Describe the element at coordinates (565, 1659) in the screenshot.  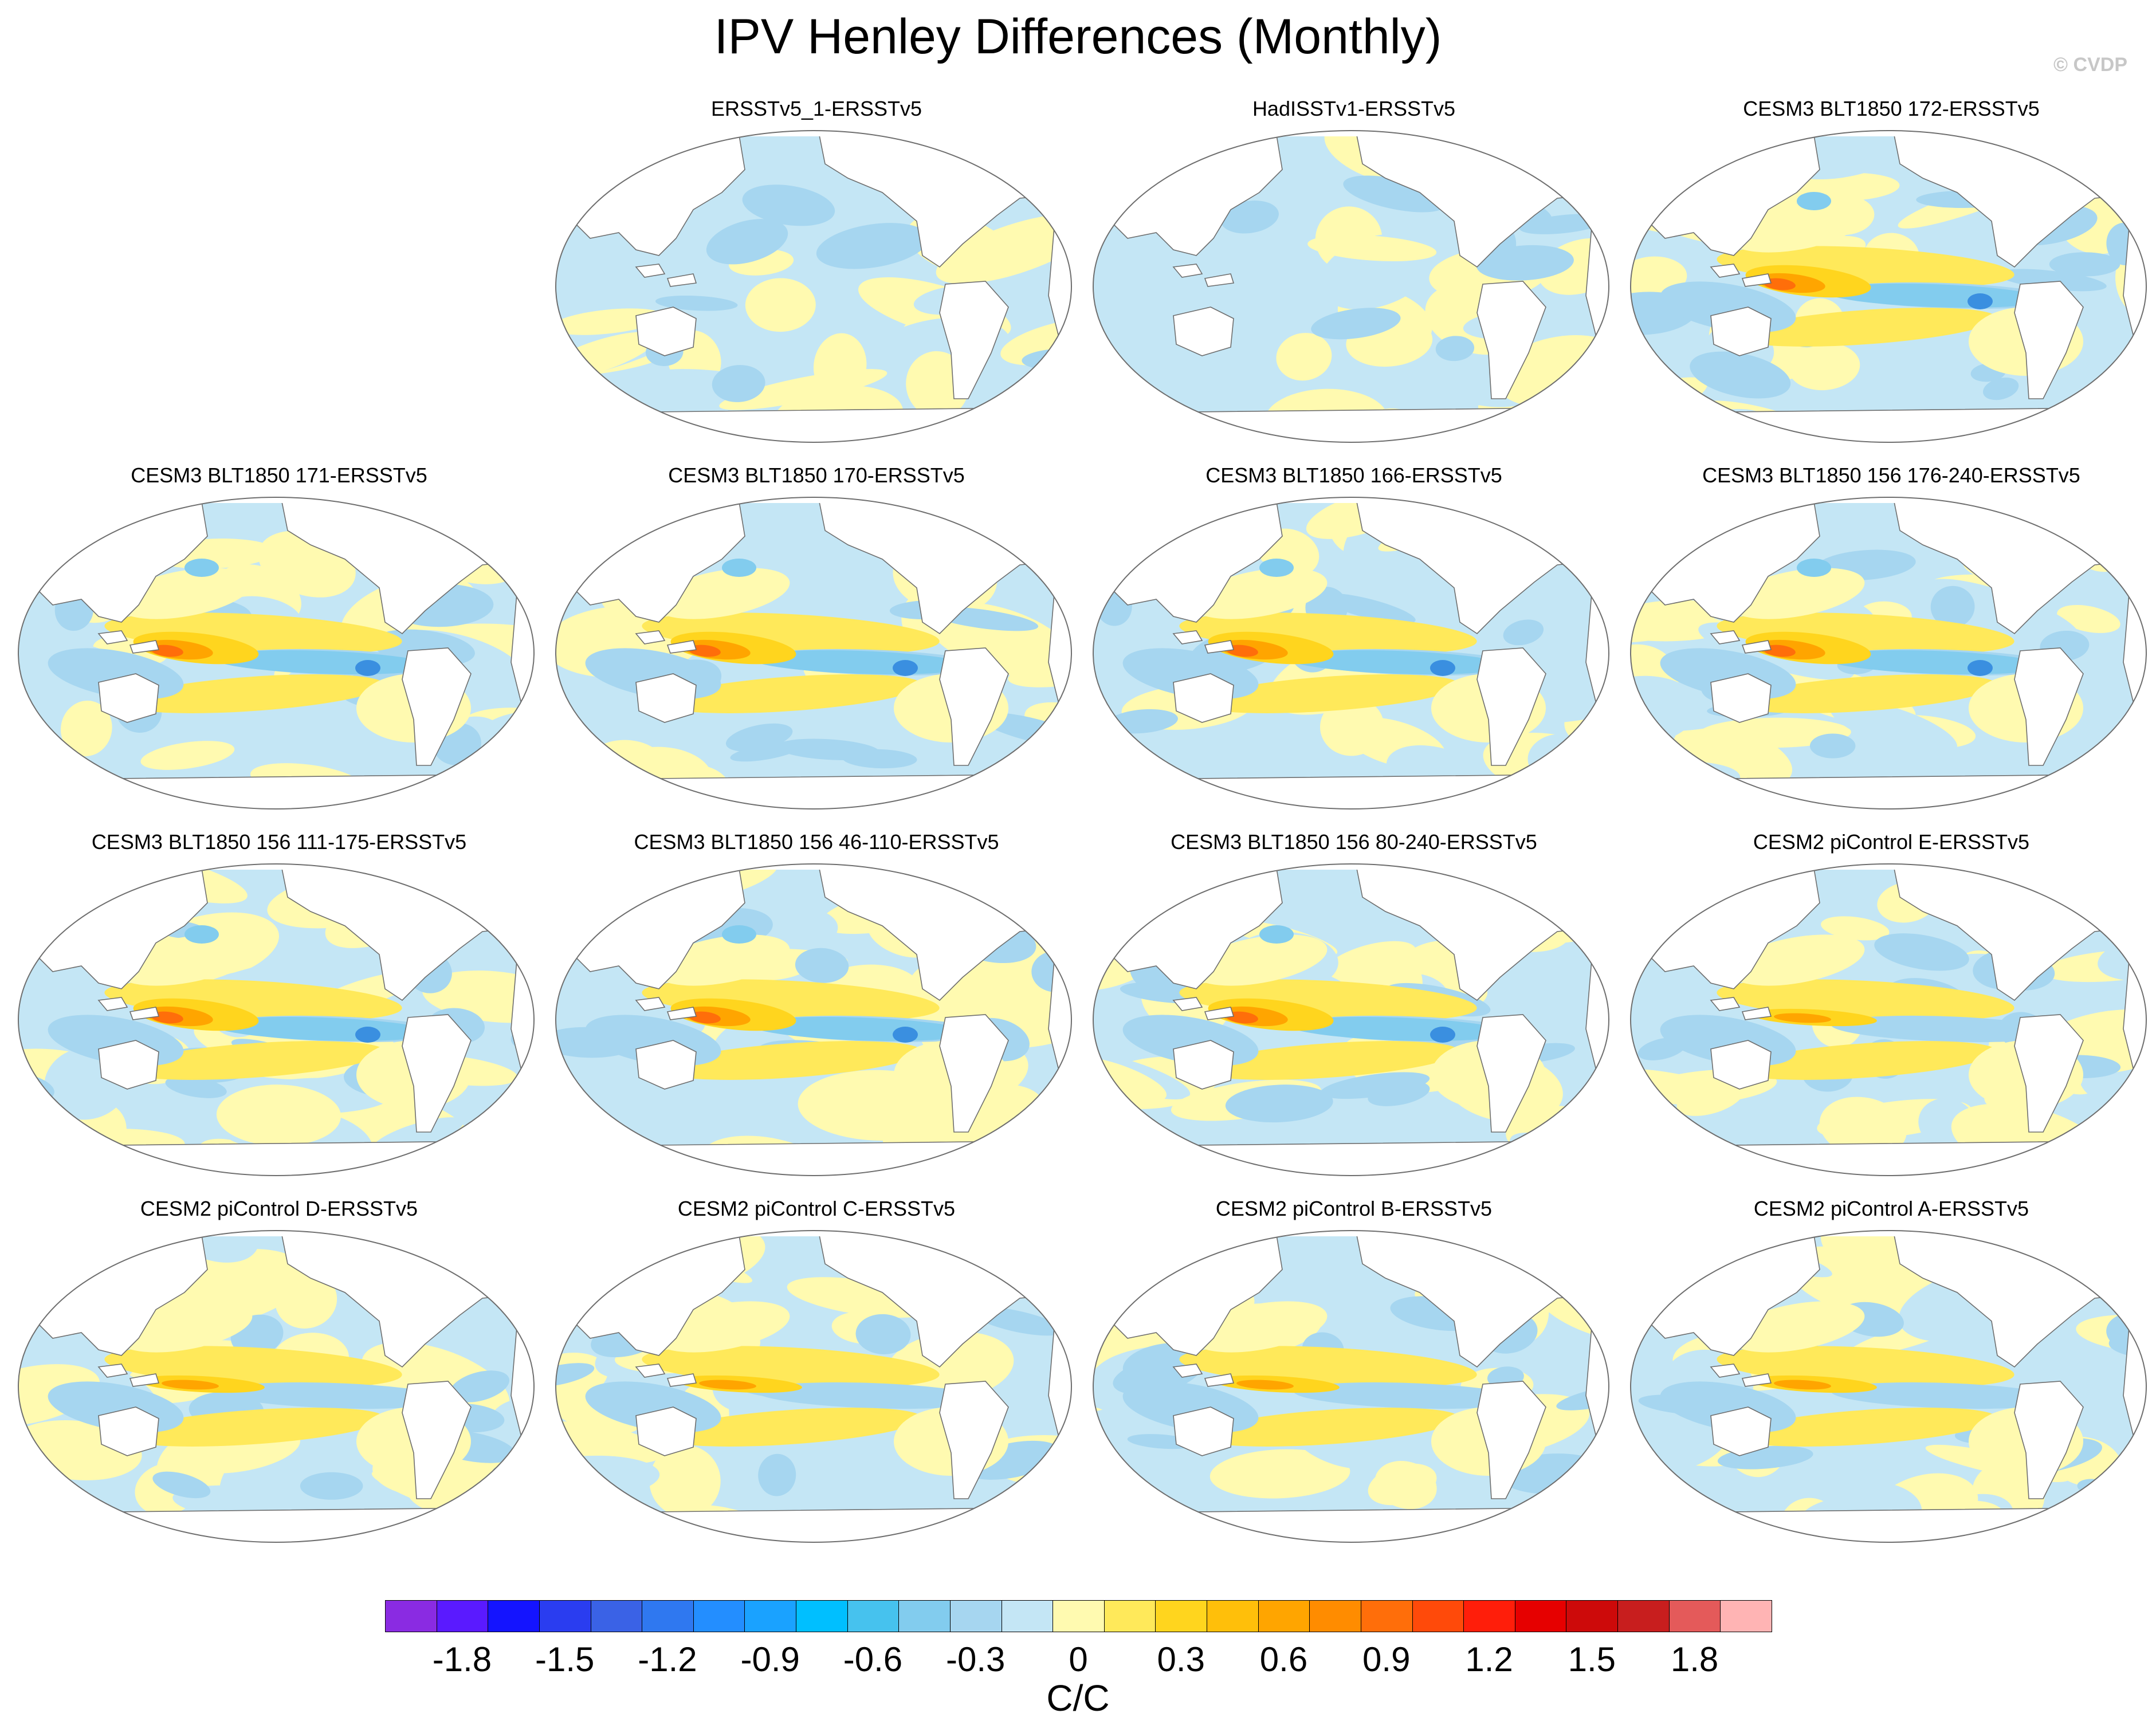
I see `colorbar-tick-label: -1.5` at that location.